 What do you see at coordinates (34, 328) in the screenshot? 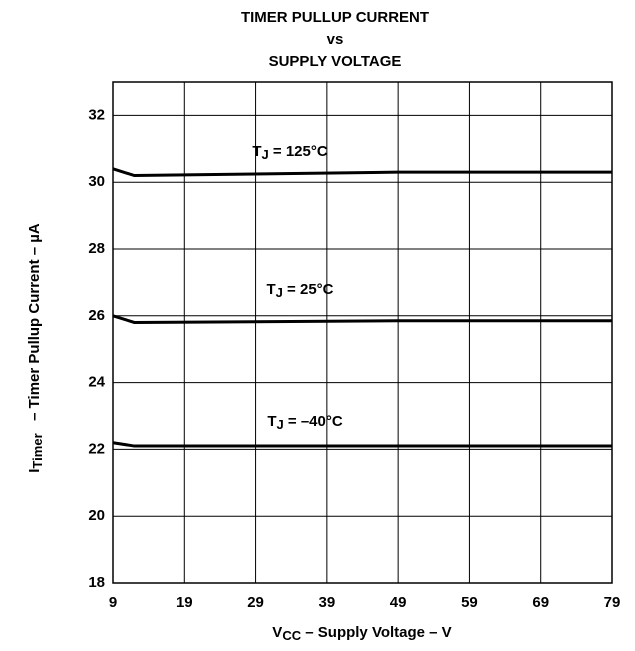
I see `y-label-text: – Timer Pullup Current – µA` at bounding box center [34, 328].